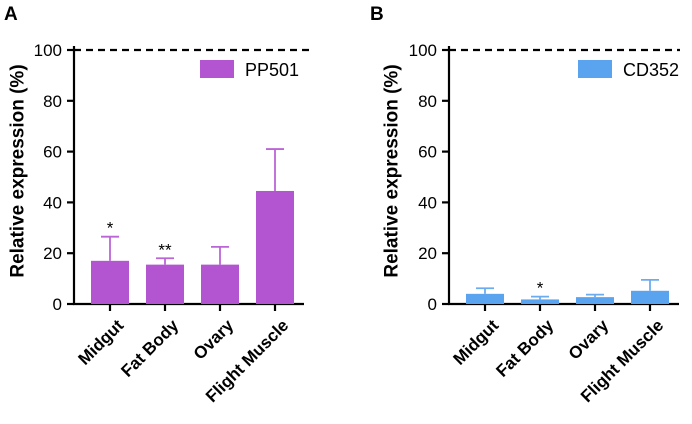 The image size is (692, 424). I want to click on legend-label: CD352, so click(651, 70).